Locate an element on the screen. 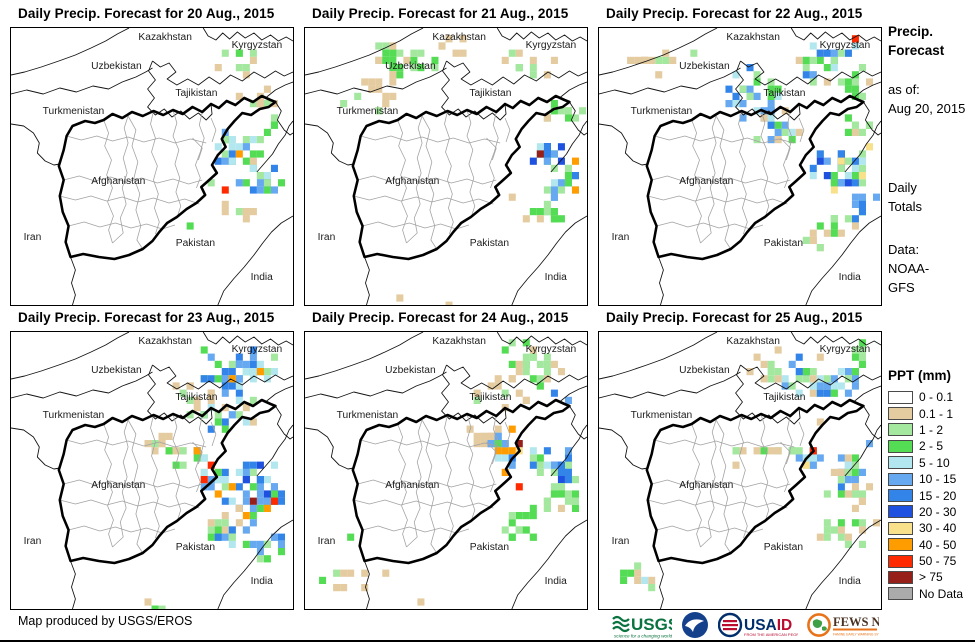  legend-label: 40 - 50 is located at coordinates (938, 544).